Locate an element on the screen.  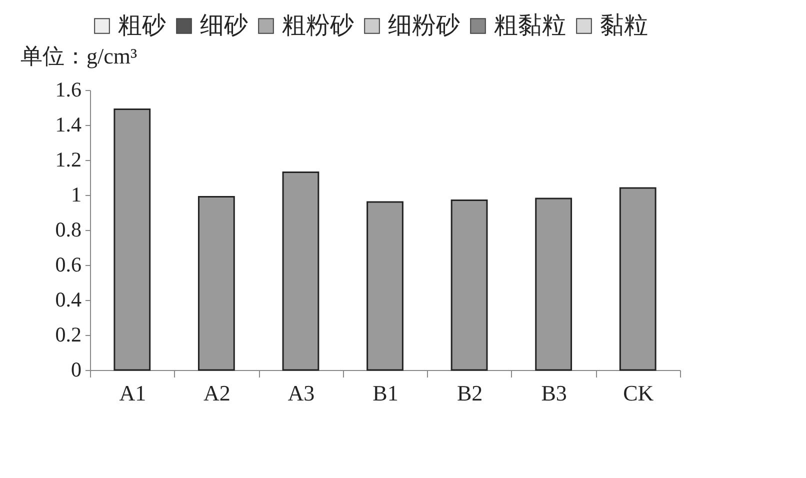
legend-label: 黏粒 is located at coordinates (624, 26).